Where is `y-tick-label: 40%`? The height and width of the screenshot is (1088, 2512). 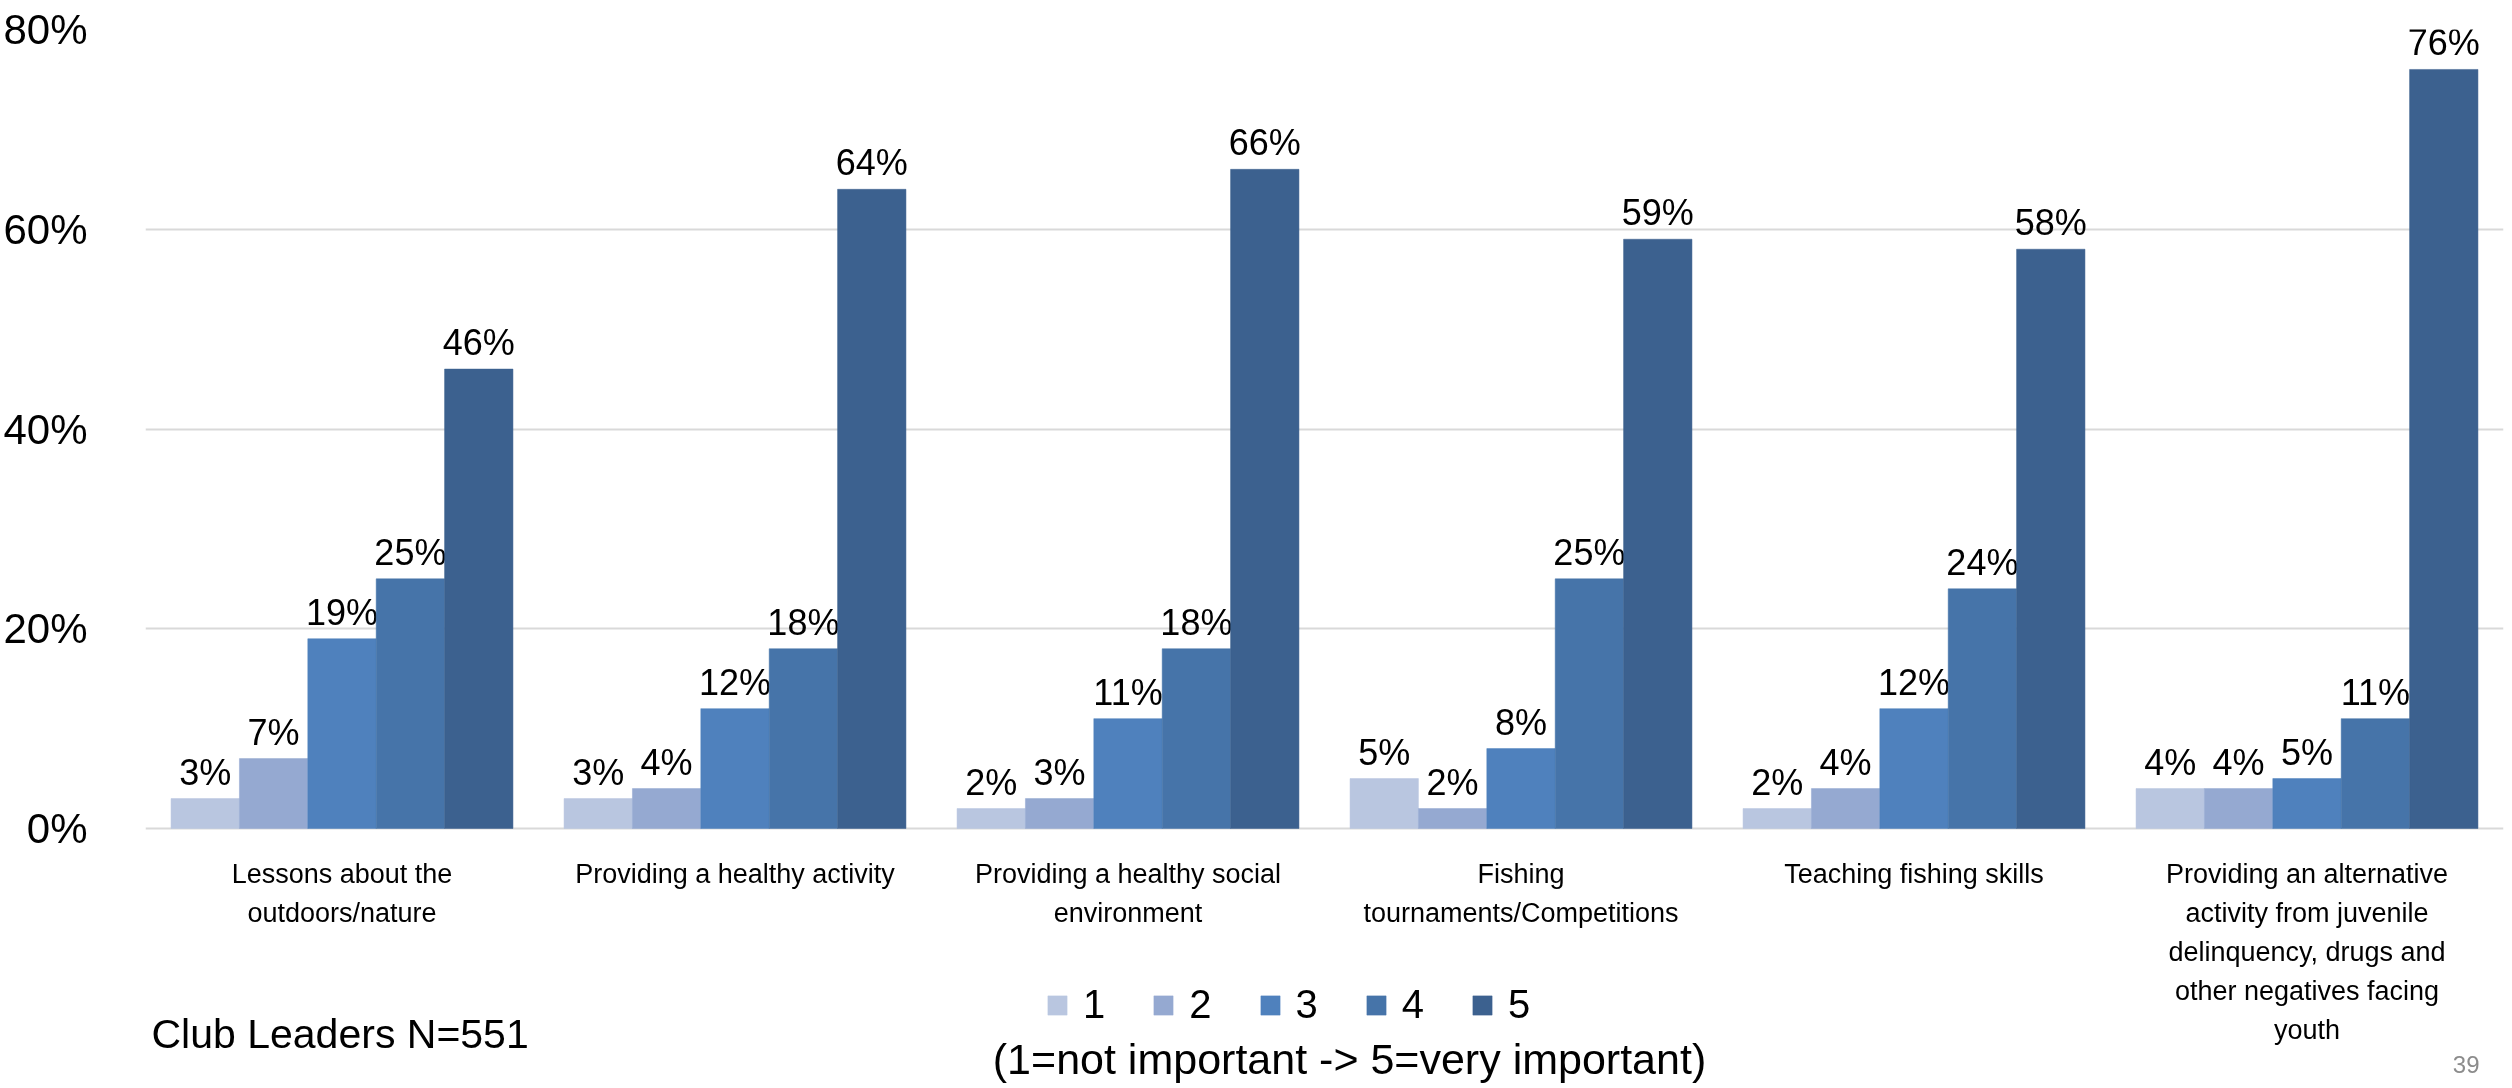 y-tick-label: 40% is located at coordinates (45, 429).